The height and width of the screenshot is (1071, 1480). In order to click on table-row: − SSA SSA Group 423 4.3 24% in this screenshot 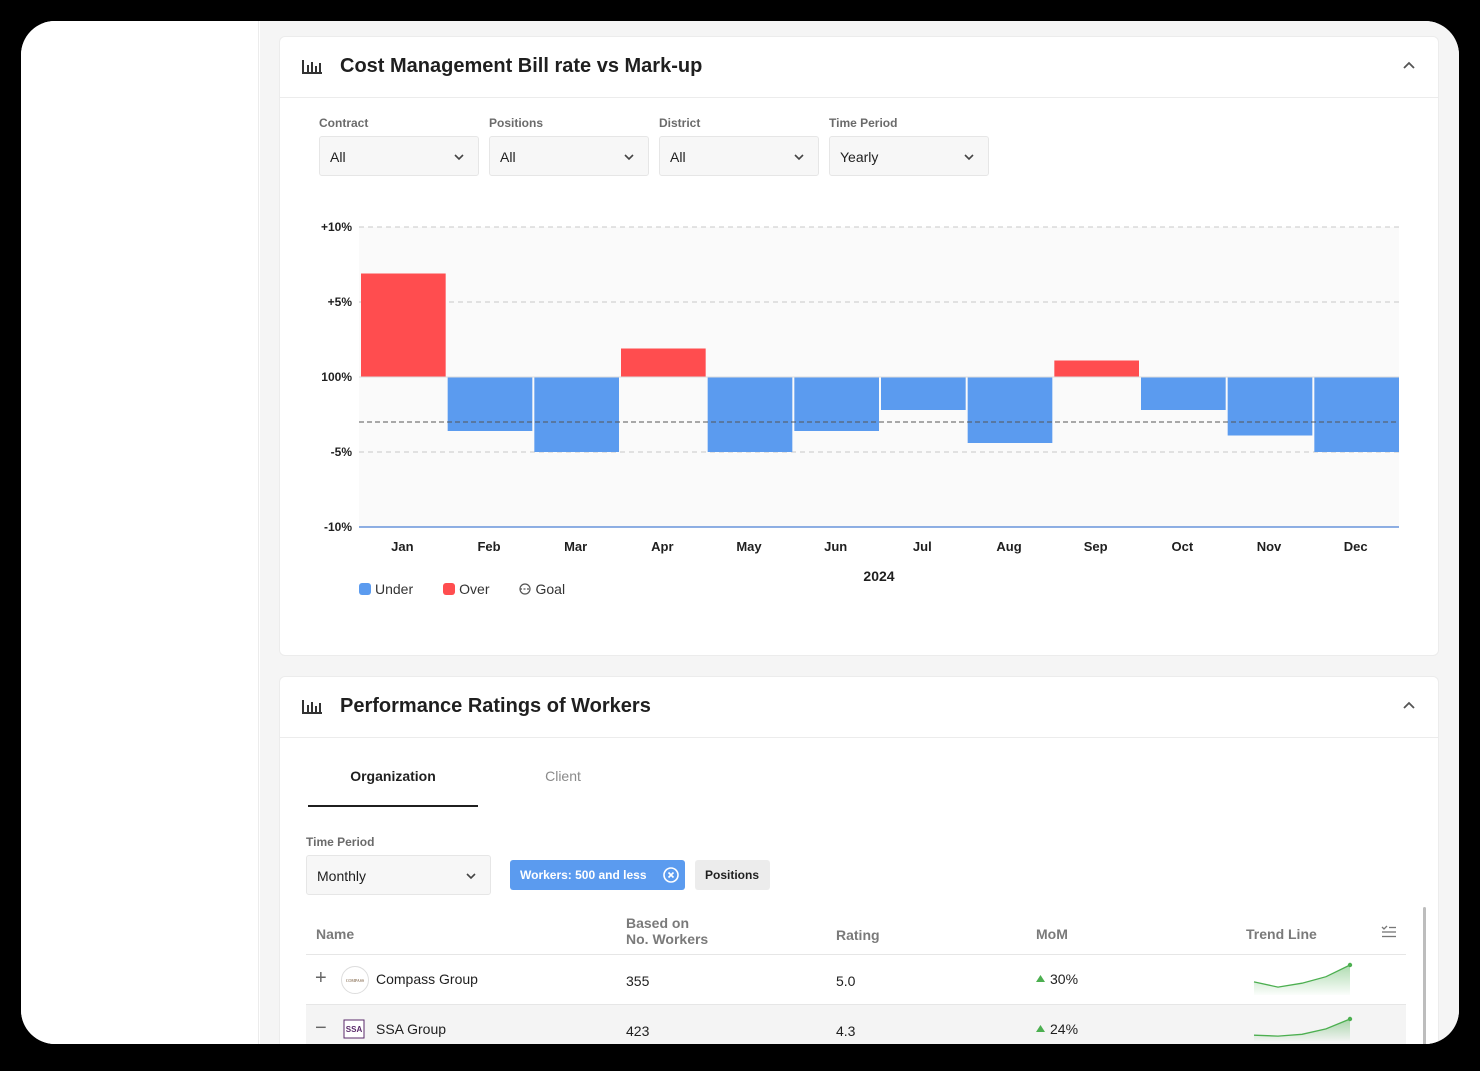, I will do `click(856, 1024)`.